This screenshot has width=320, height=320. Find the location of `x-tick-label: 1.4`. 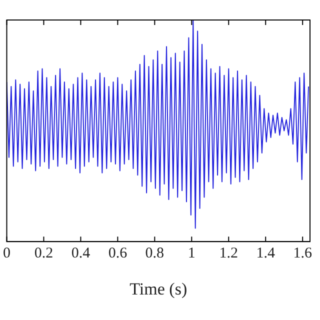

x-tick-label: 1.4 is located at coordinates (266, 254).